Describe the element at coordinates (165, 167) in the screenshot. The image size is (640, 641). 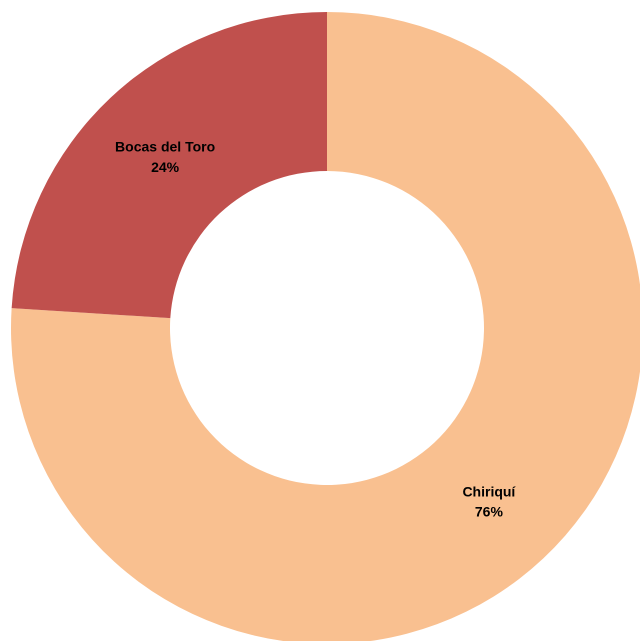
I see `slice-percent-label: 24%` at that location.